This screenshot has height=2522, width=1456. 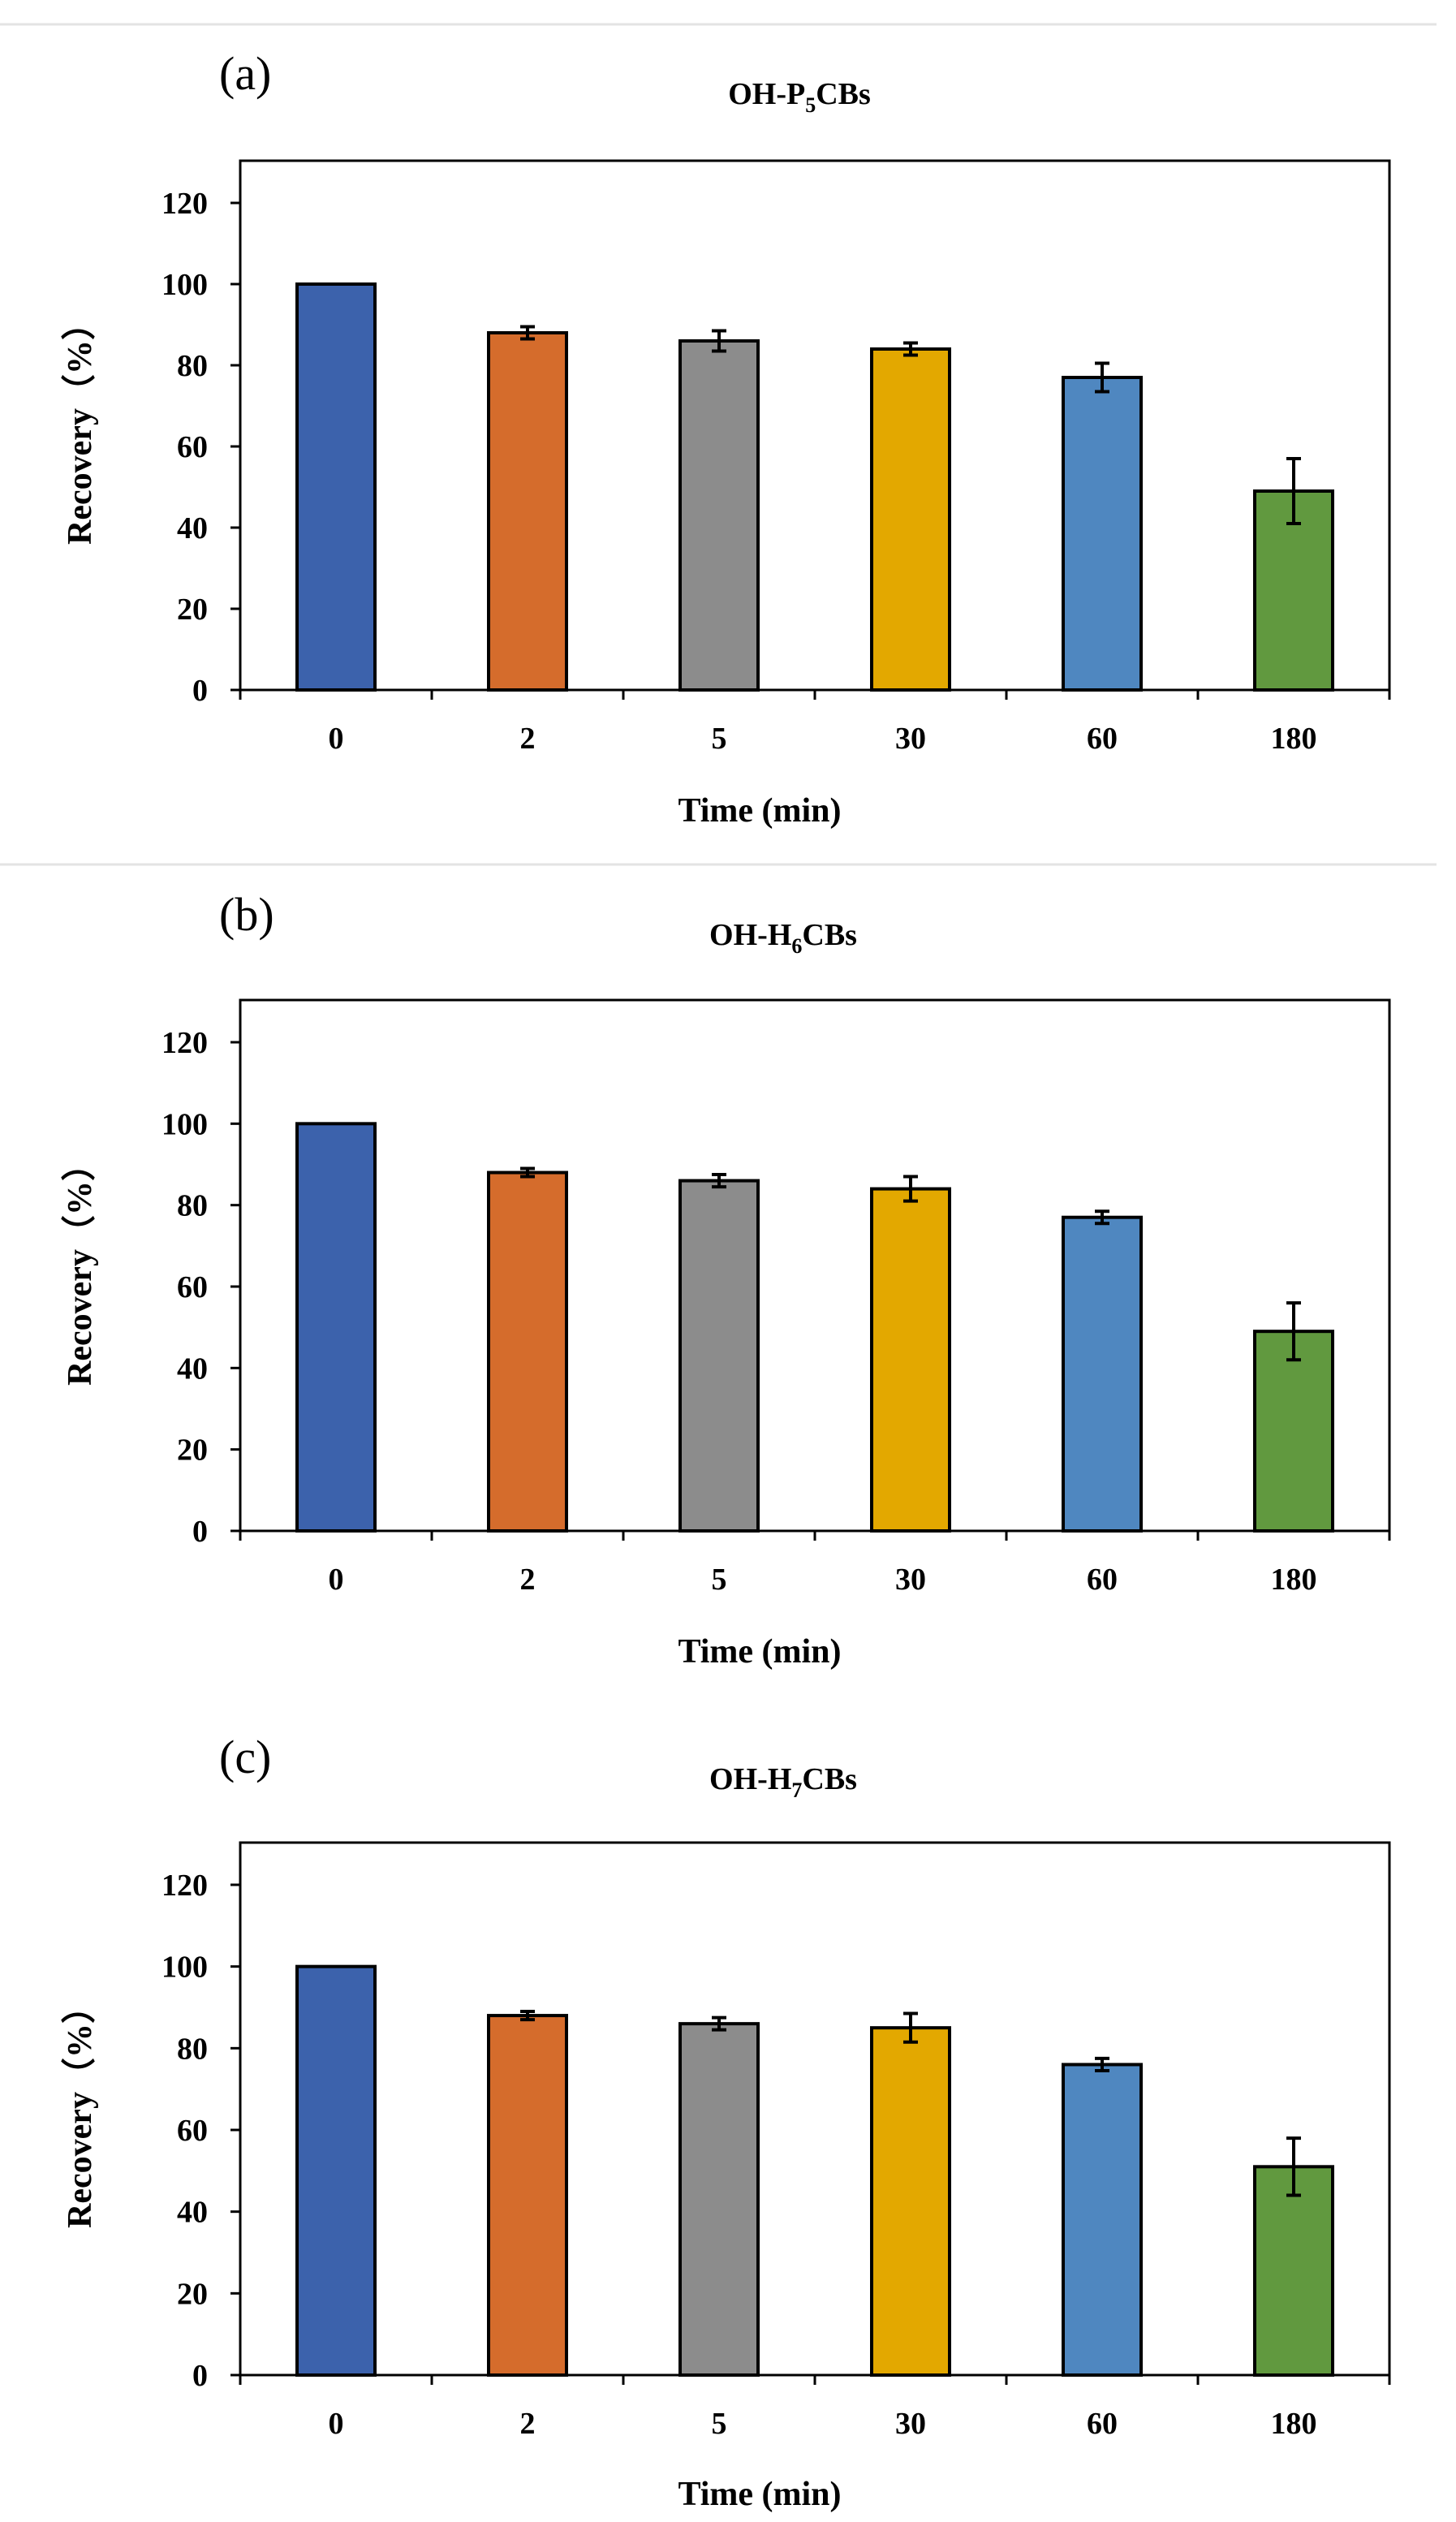 I want to click on chart-title: OH-P5CBs, so click(x=800, y=97).